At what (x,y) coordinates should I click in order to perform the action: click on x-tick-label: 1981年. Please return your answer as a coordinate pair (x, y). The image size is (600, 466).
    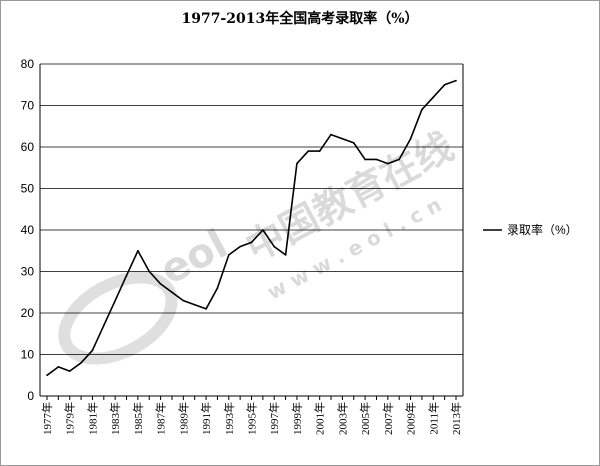
    Looking at the image, I should click on (92, 418).